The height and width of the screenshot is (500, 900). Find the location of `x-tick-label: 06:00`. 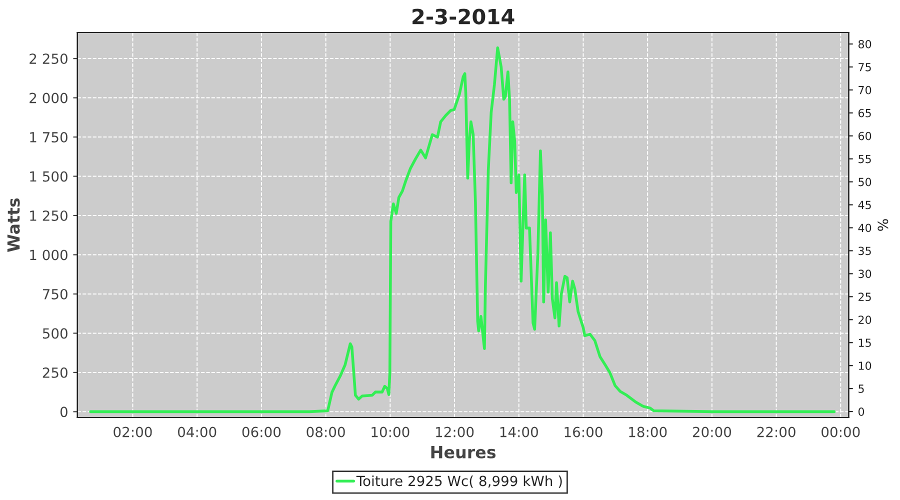

x-tick-label: 06:00 is located at coordinates (261, 432).